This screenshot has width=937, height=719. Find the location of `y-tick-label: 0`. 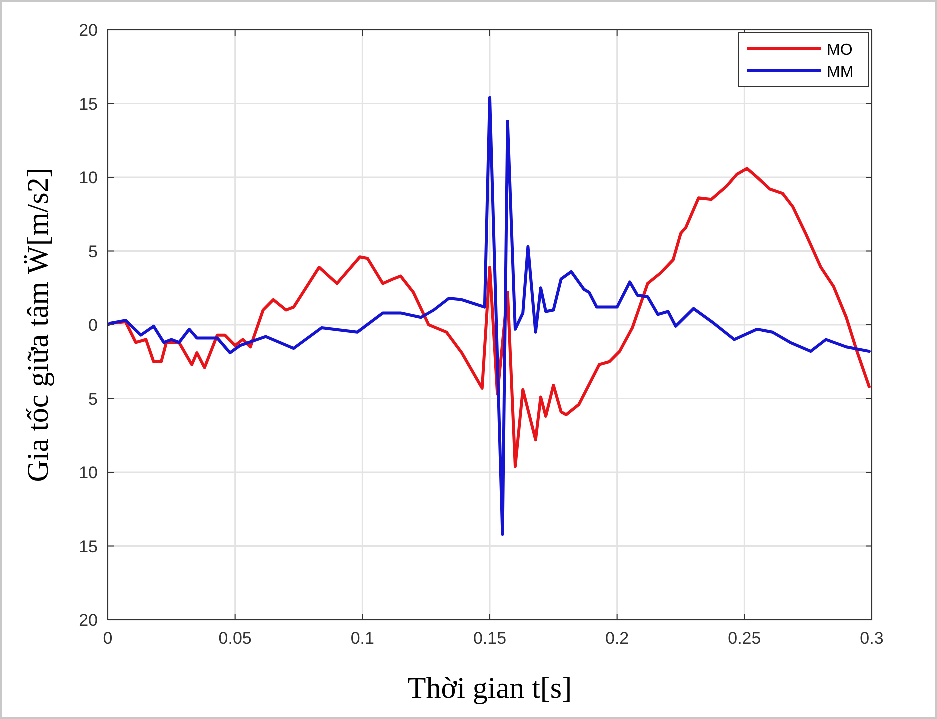

y-tick-label: 0 is located at coordinates (93, 325).